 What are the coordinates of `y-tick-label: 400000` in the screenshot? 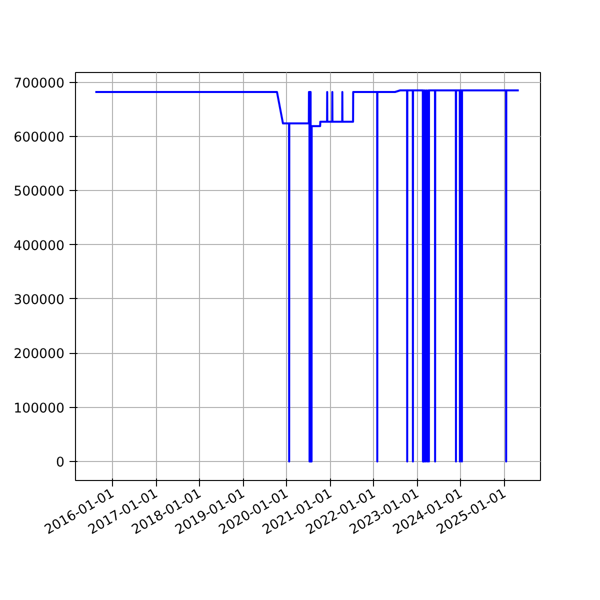 It's located at (39, 246).